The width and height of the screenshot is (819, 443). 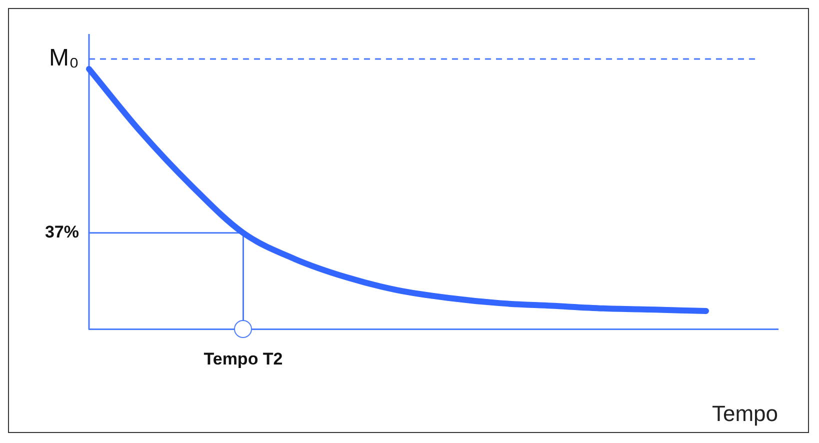 What do you see at coordinates (64, 58) in the screenshot?
I see `text: M₀` at bounding box center [64, 58].